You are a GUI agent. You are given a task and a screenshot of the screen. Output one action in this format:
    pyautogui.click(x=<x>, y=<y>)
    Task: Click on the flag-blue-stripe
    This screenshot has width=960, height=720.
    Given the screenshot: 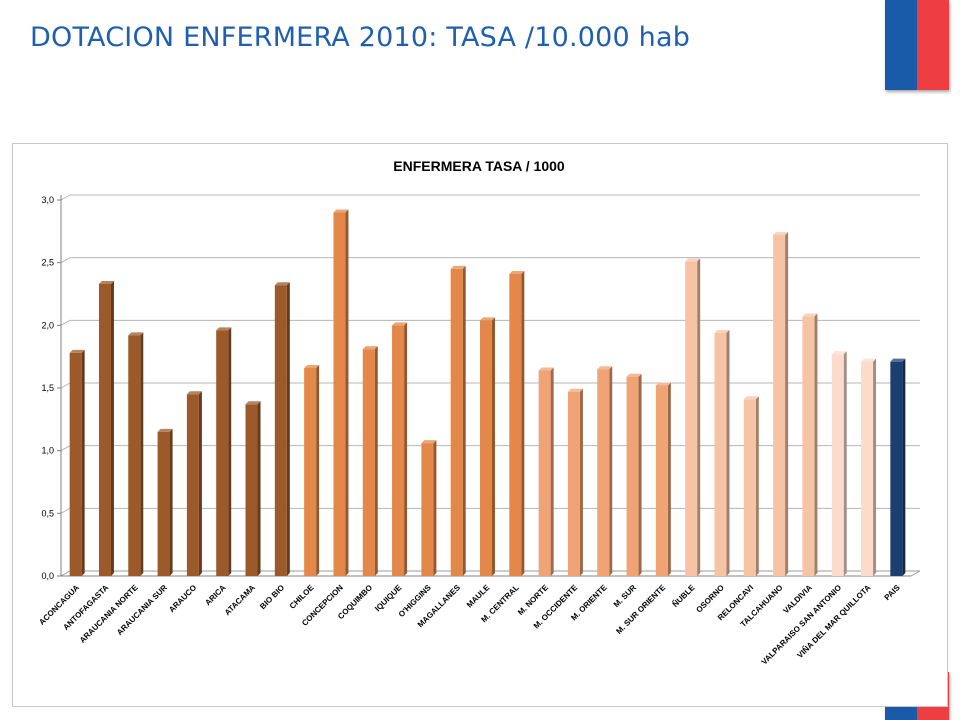 What is the action you would take?
    pyautogui.click(x=901, y=45)
    